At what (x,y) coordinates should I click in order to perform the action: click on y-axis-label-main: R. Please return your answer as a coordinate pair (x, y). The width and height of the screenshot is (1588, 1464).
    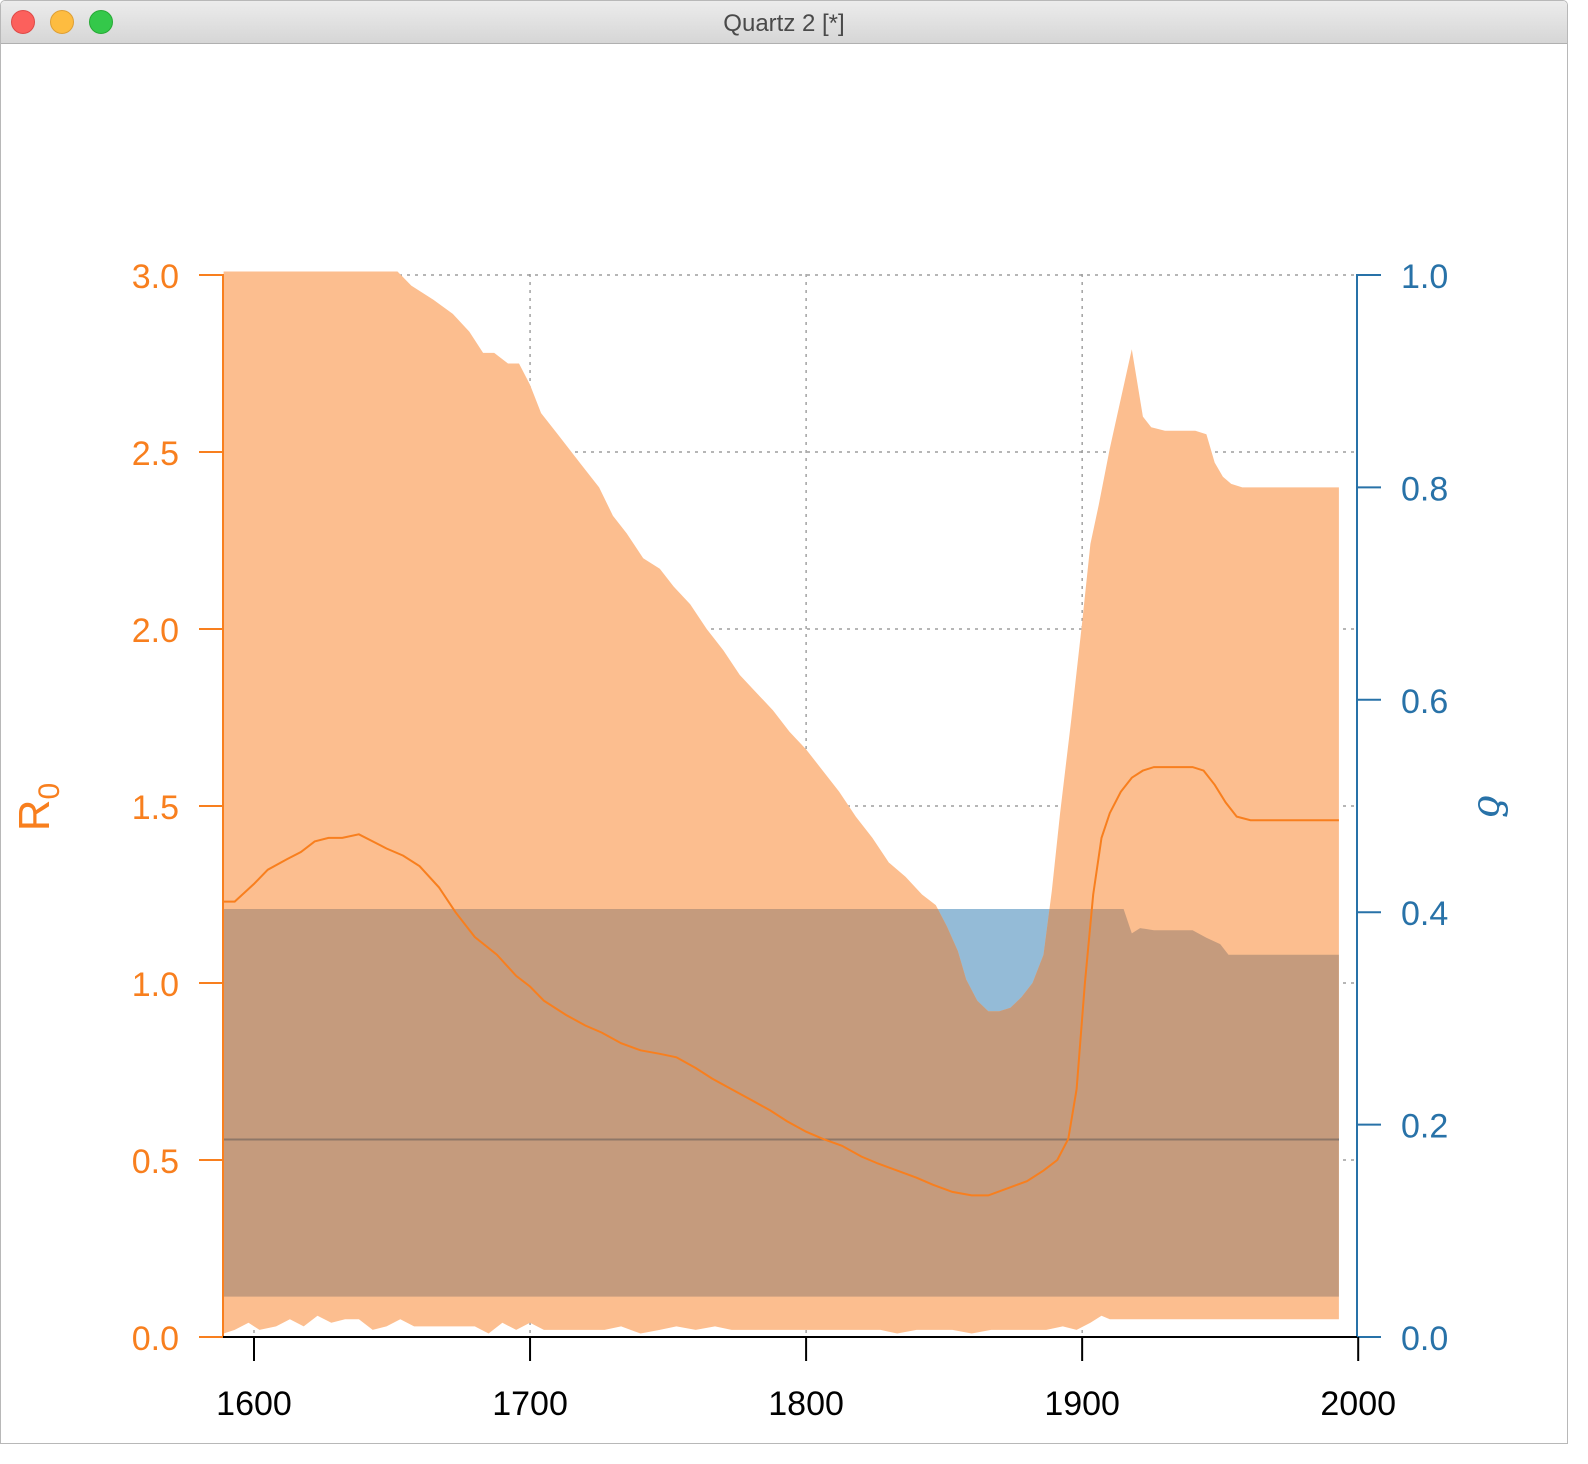
    Looking at the image, I should click on (34, 815).